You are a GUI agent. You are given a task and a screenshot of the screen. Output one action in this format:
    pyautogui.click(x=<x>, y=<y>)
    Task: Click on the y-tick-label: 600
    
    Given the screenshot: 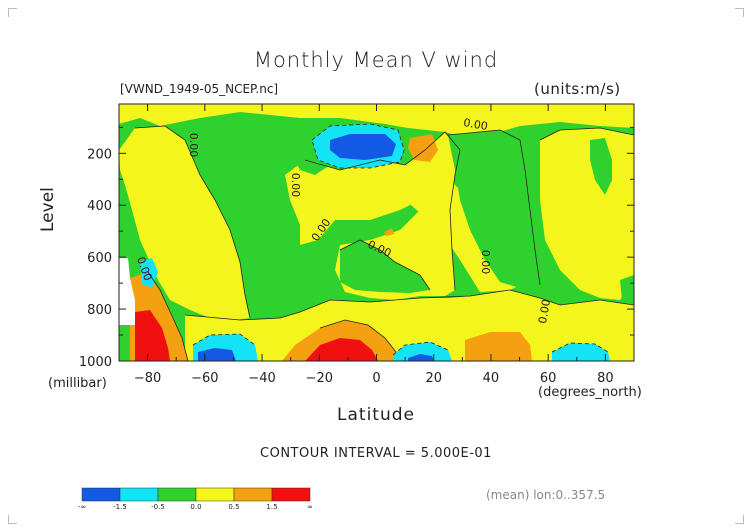 What is the action you would take?
    pyautogui.click(x=99, y=258)
    